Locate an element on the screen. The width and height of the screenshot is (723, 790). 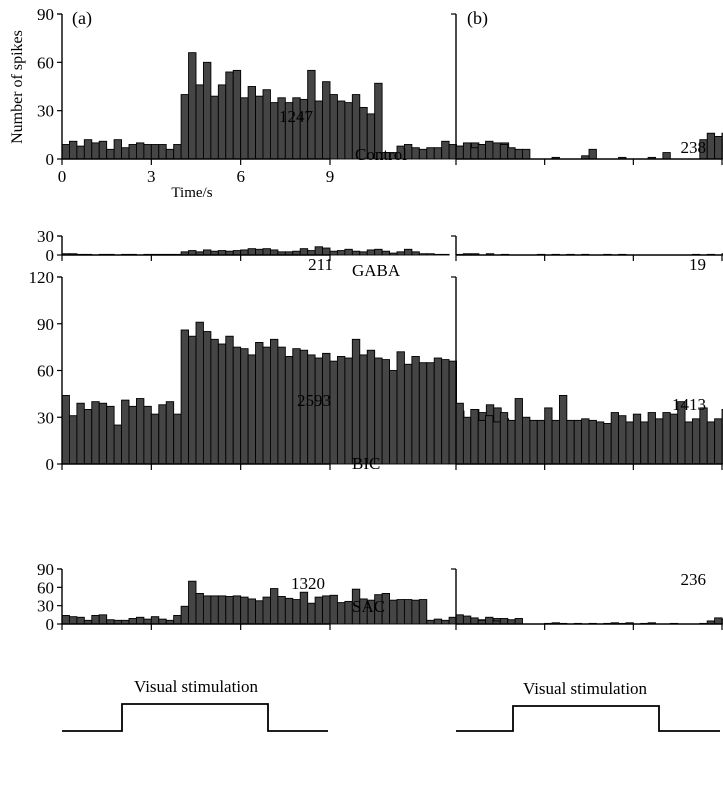
total-spikes-label: 1413 is located at coordinates (689, 404).